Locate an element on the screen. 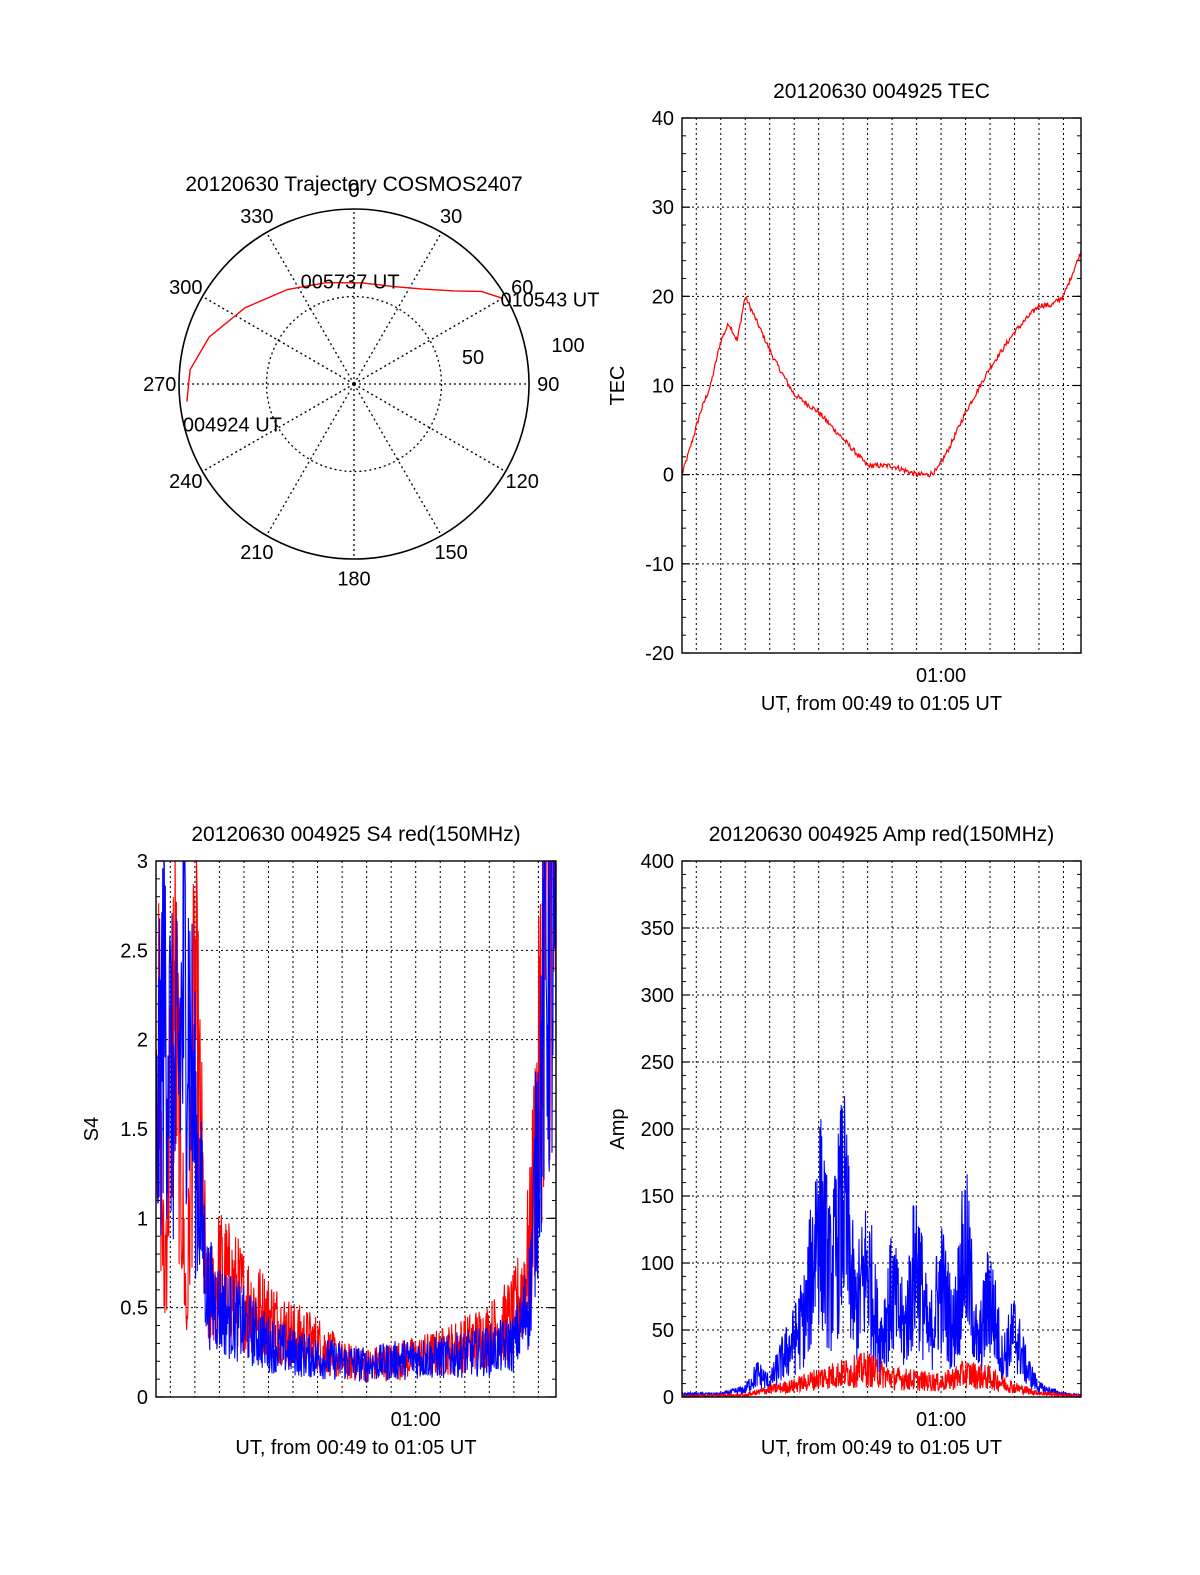  y-tick-label: 200 is located at coordinates (657, 1130).